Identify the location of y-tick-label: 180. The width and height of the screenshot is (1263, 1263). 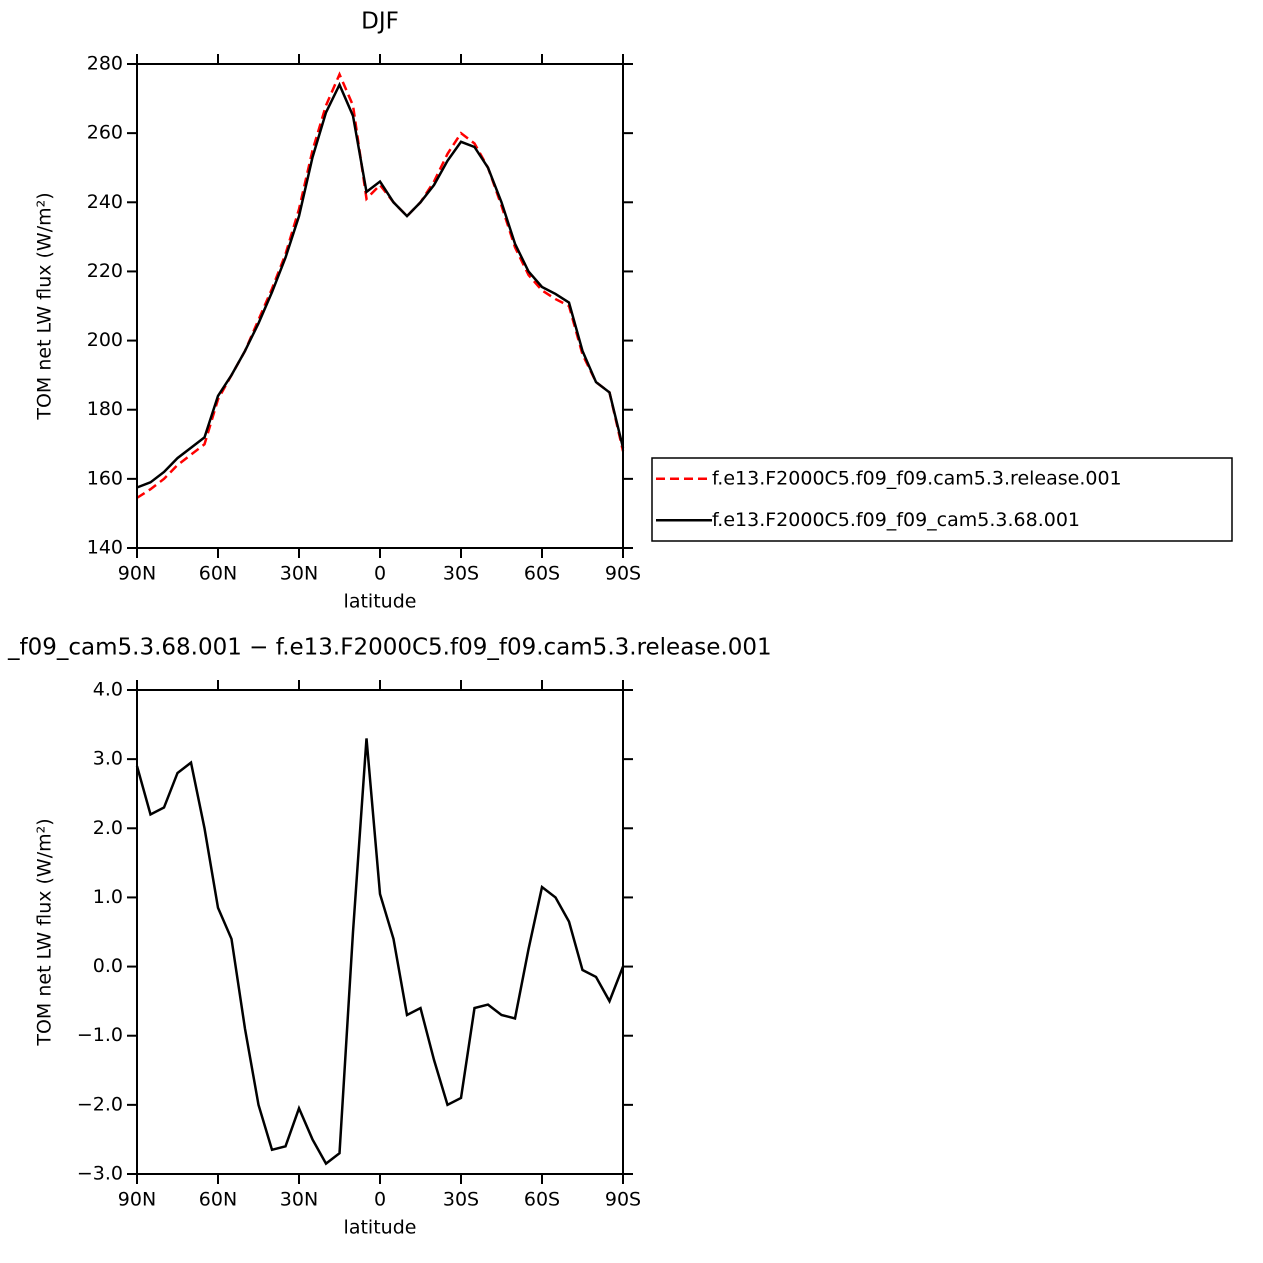
(105, 409).